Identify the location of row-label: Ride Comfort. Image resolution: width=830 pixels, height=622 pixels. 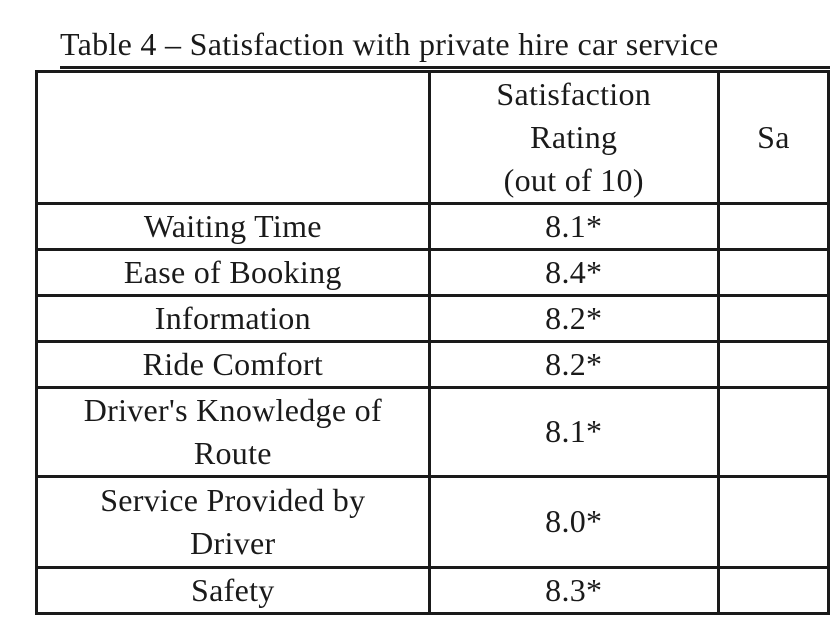
(233, 364).